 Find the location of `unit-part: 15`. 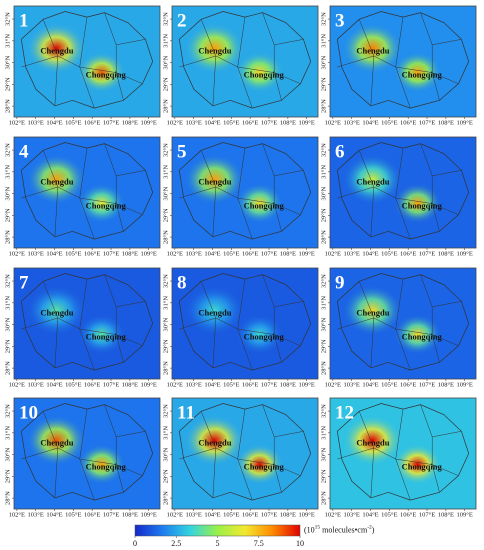

unit-part: 15 is located at coordinates (318, 528).